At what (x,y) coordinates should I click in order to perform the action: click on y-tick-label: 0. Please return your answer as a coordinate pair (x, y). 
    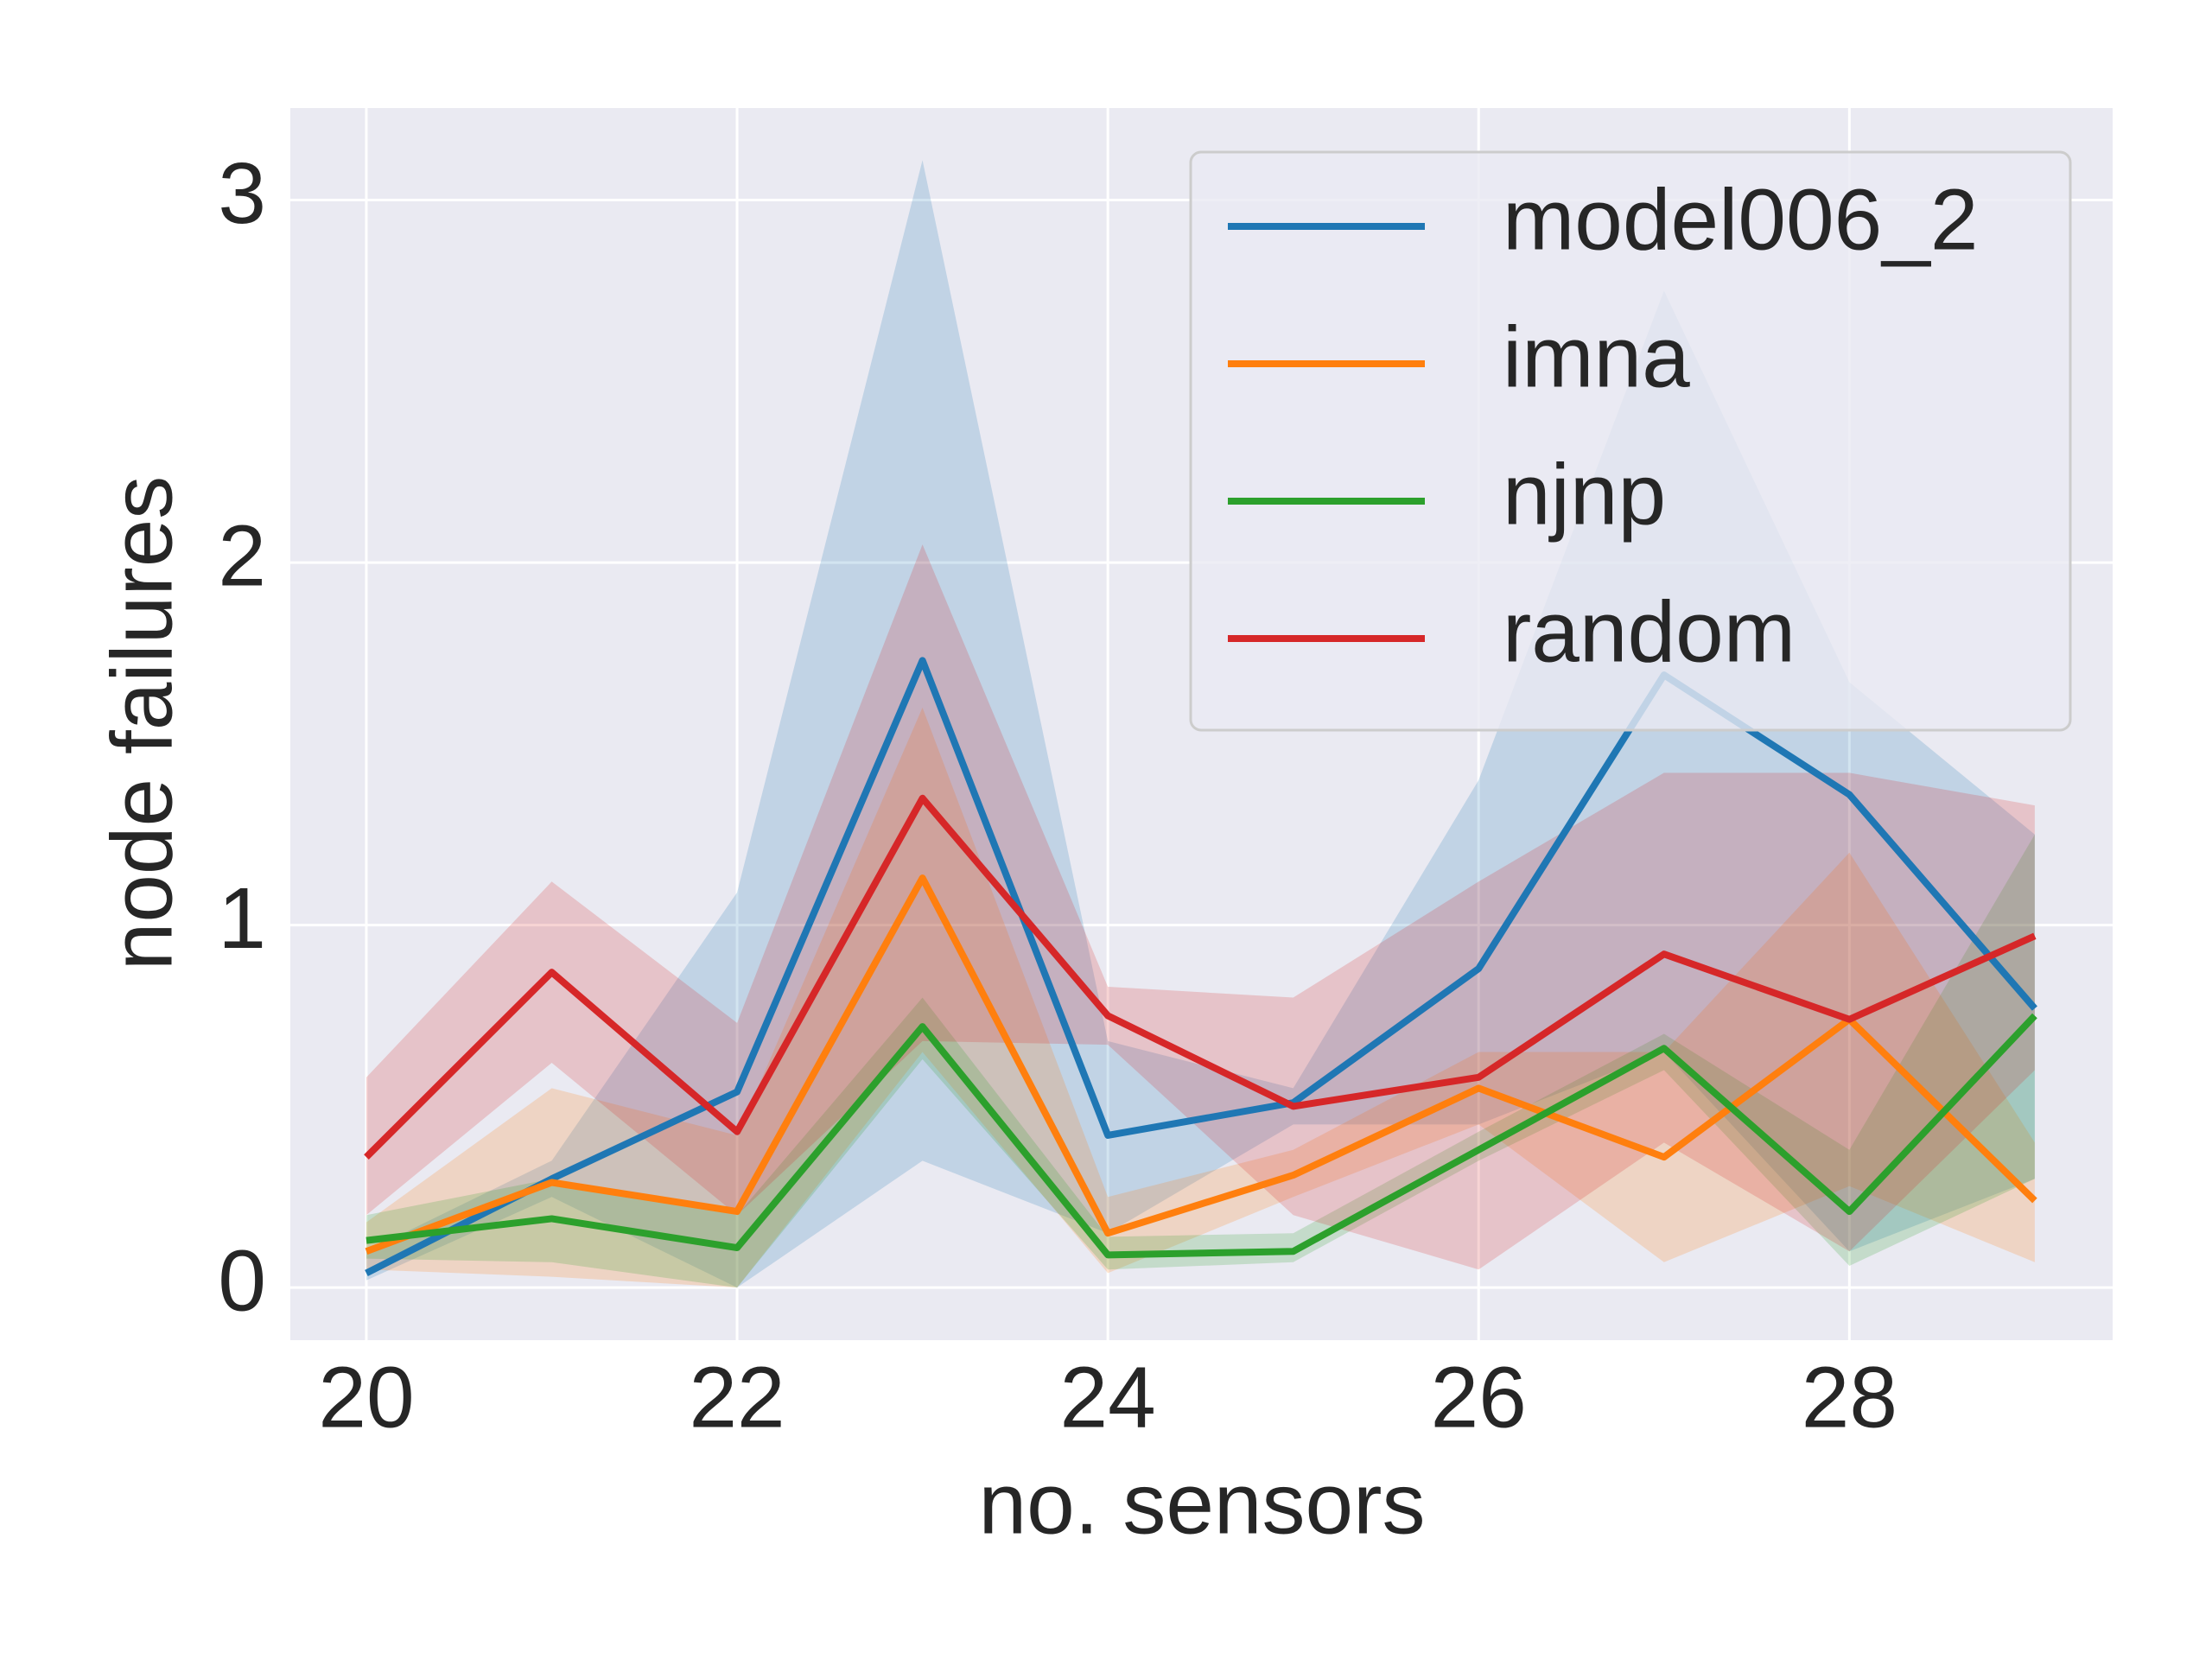
    Looking at the image, I should click on (242, 1281).